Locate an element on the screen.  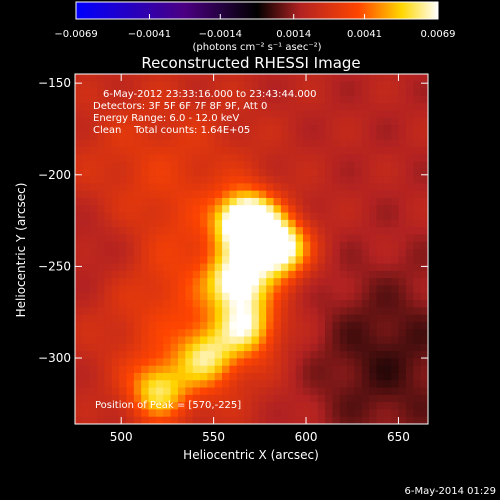
x-tick-label: 650 is located at coordinates (398, 437).